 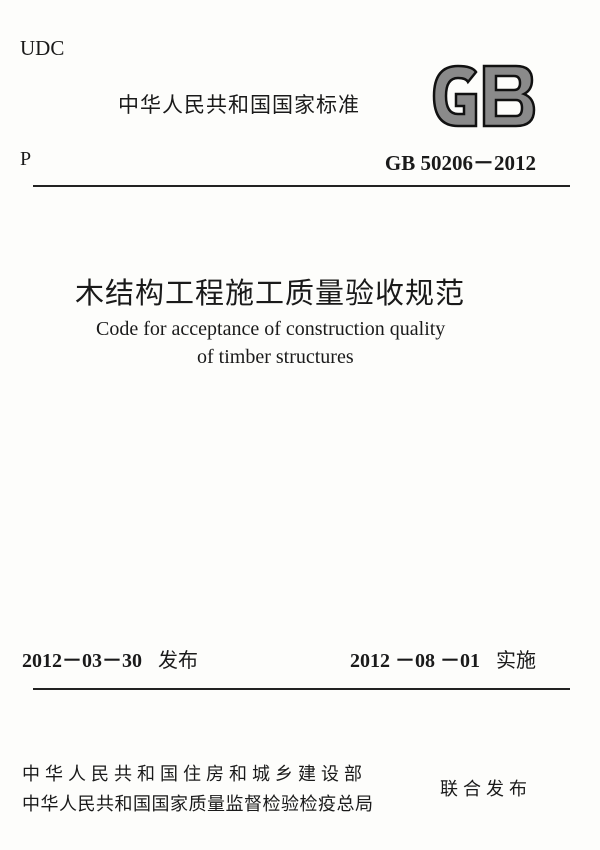 What do you see at coordinates (486, 789) in the screenshot?
I see `joint-issue-label: 联合发布` at bounding box center [486, 789].